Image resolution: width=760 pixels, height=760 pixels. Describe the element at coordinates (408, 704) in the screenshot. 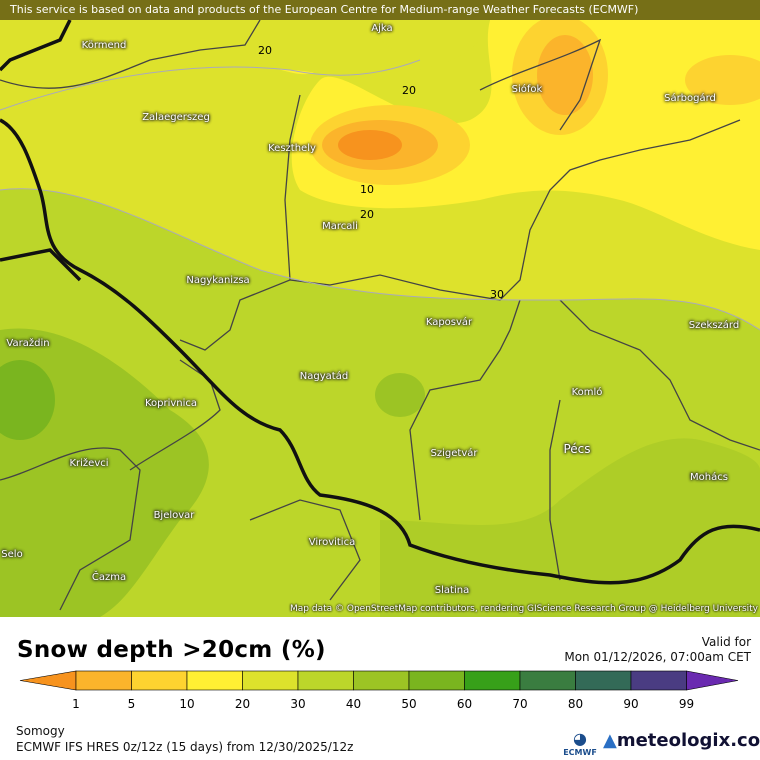

I see `legend-tick-label: 50` at that location.